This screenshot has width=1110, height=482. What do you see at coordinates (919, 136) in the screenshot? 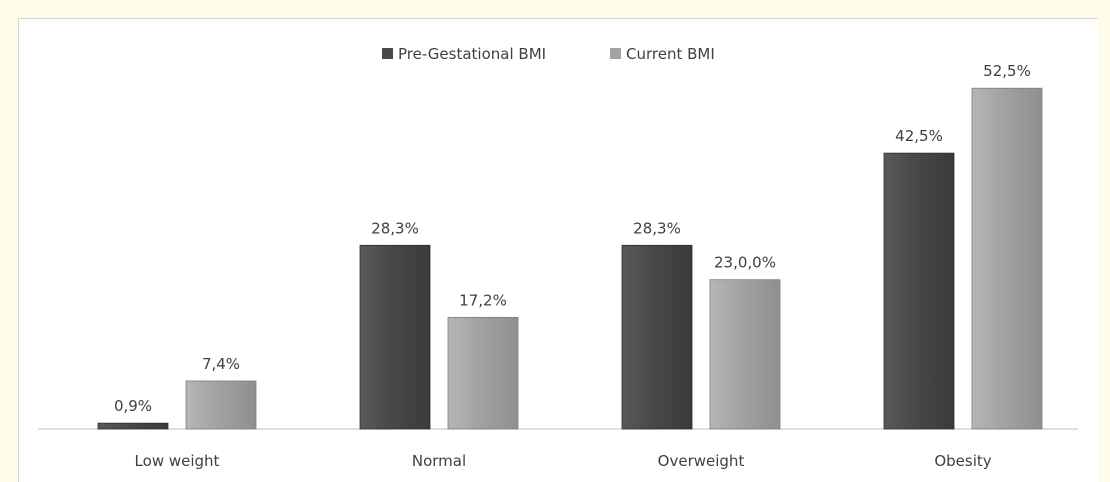
I see `data-label-pre-gestational-obesity: 42,5%` at bounding box center [919, 136].